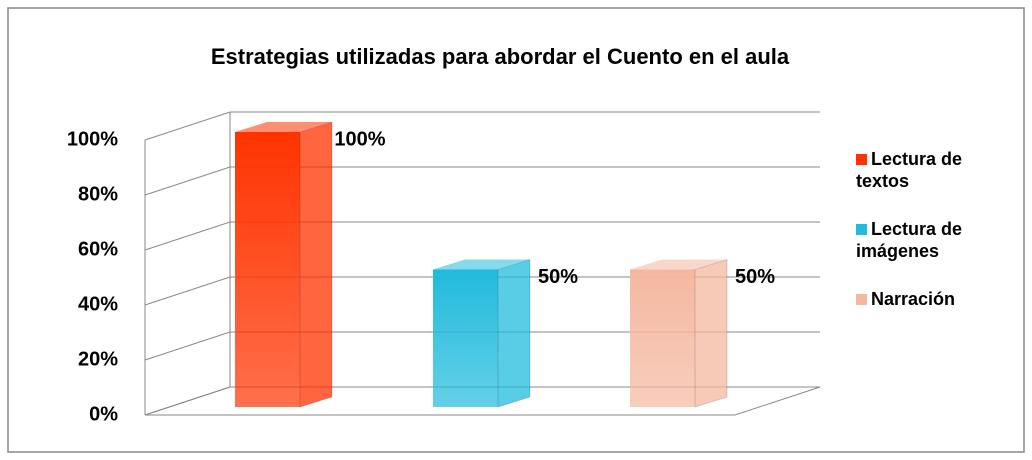 Image resolution: width=1032 pixels, height=460 pixels. What do you see at coordinates (909, 240) in the screenshot?
I see `legend-label: Lectura de imágenes` at bounding box center [909, 240].